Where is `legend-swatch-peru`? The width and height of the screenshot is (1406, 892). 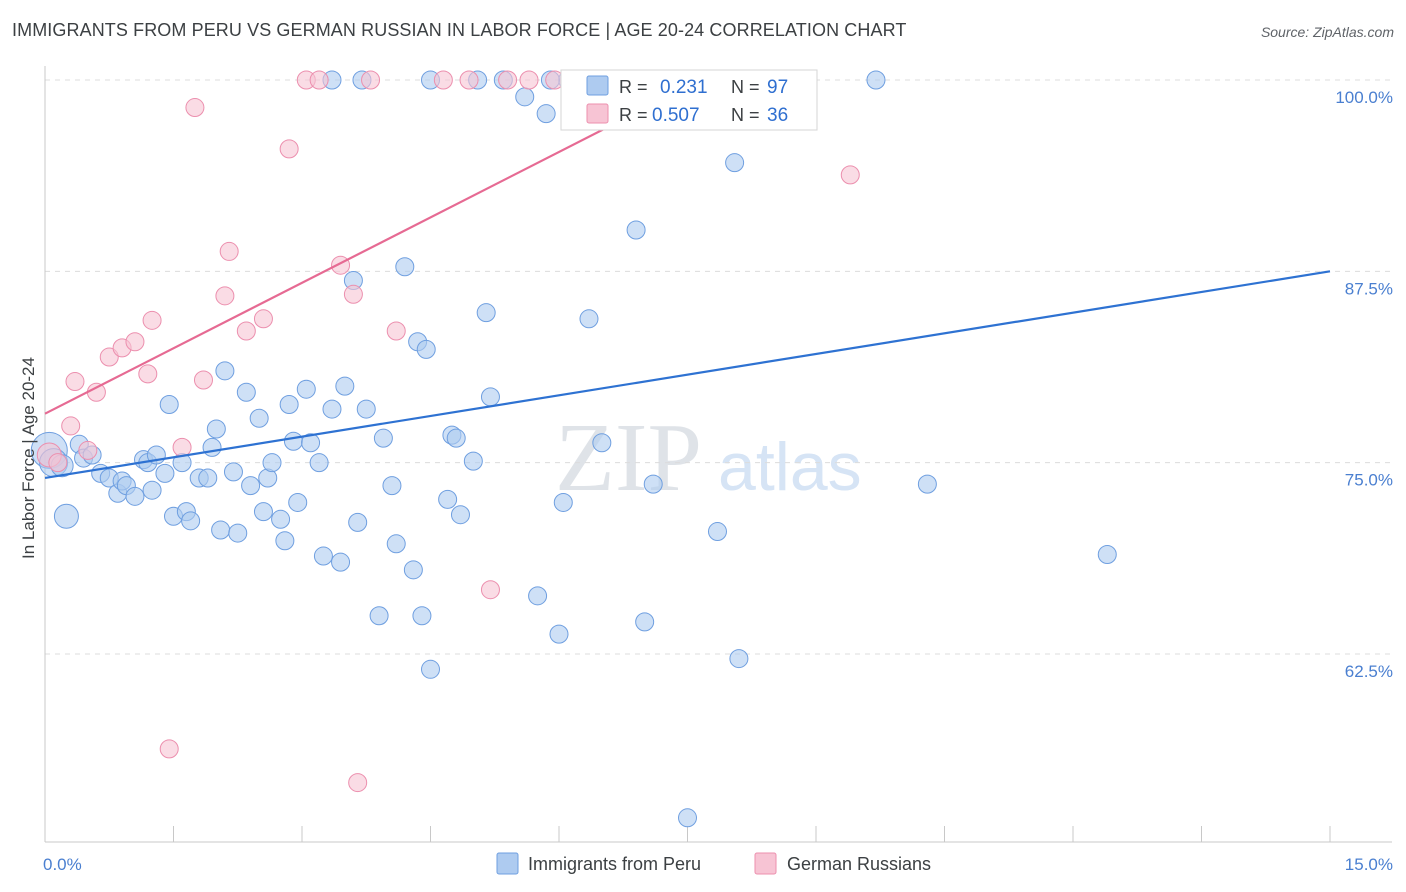 legend-swatch-peru is located at coordinates (597, 85).